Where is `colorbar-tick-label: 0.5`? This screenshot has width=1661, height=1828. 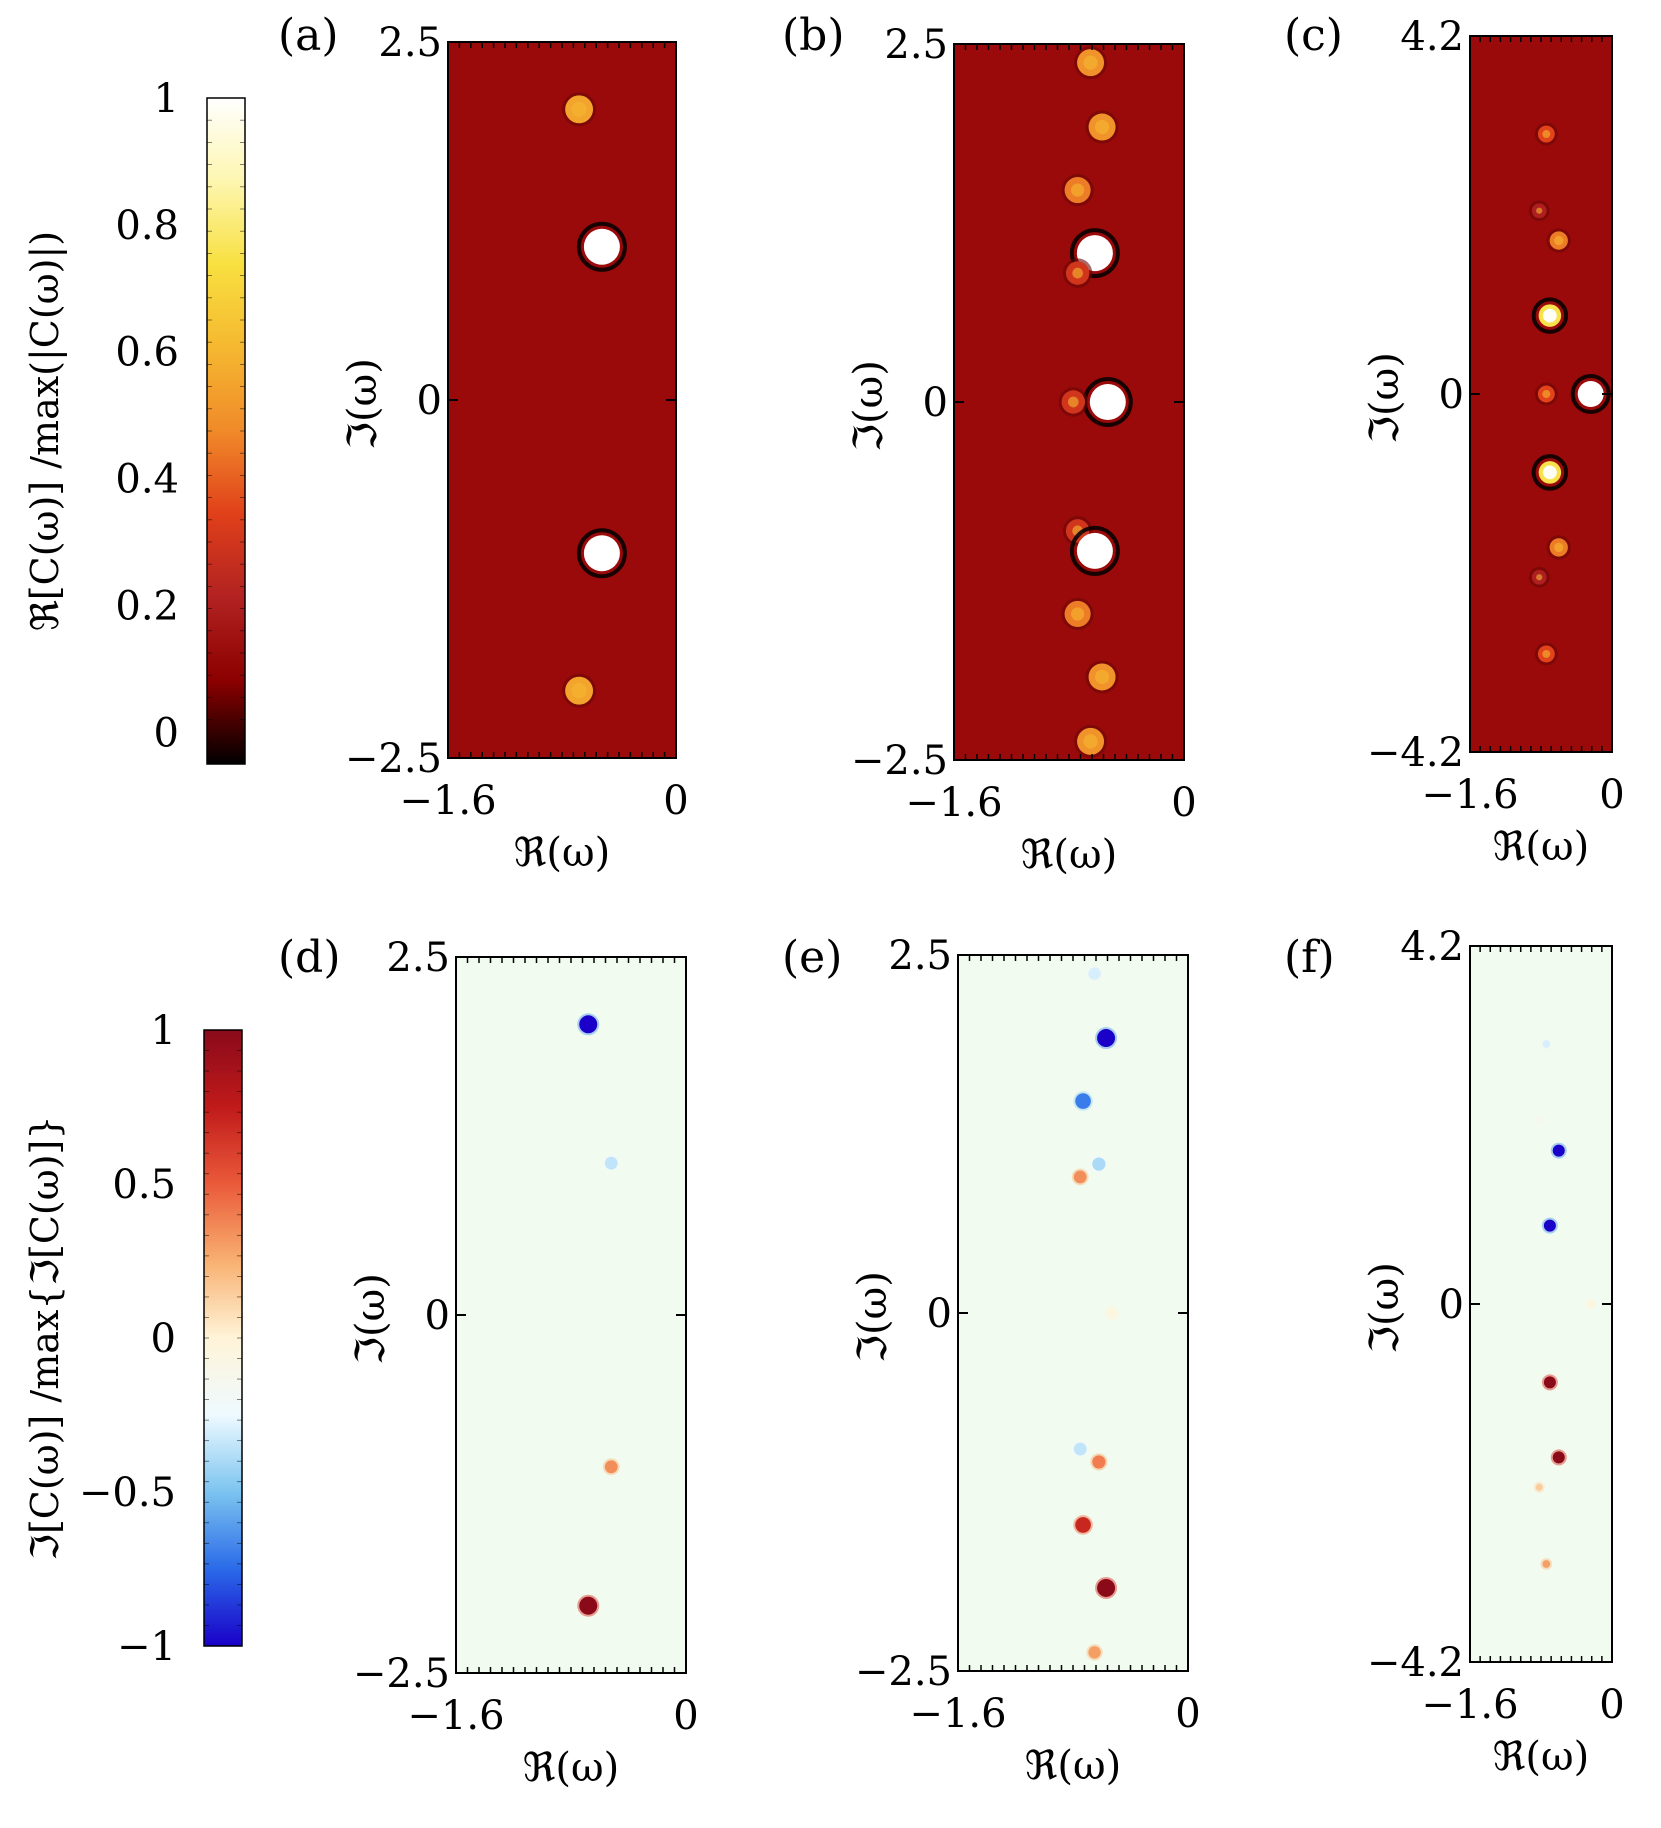
colorbar-tick-label: 0.5 is located at coordinates (144, 1185).